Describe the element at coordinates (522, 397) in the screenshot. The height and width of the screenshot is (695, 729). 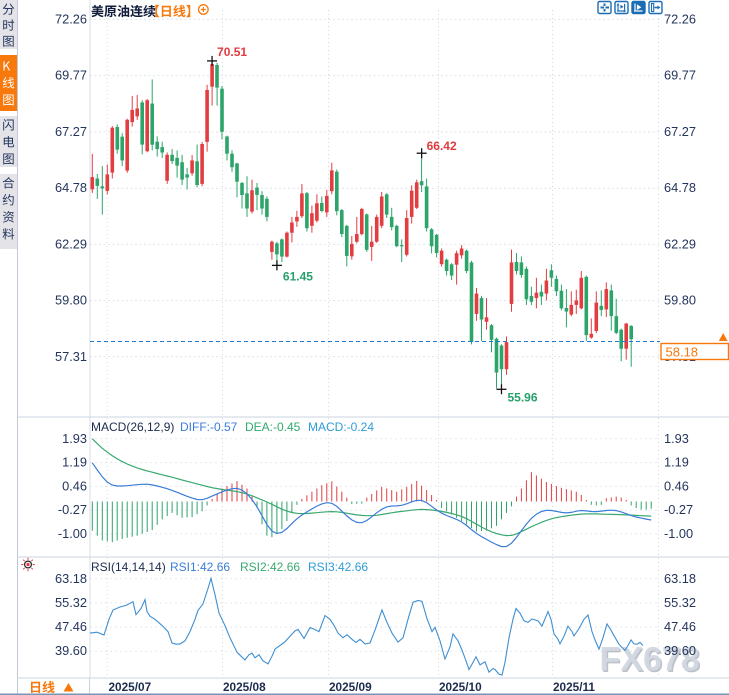
I see `svg-text: 55.96` at that location.